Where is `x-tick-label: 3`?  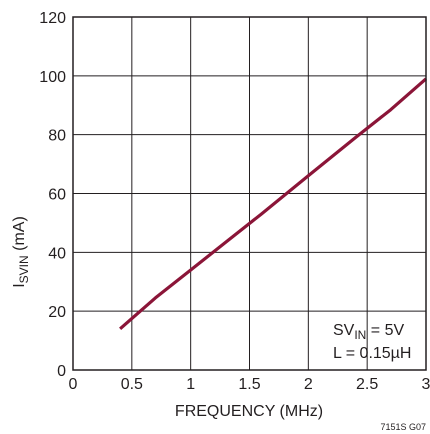 x-tick-label: 3 is located at coordinates (426, 384).